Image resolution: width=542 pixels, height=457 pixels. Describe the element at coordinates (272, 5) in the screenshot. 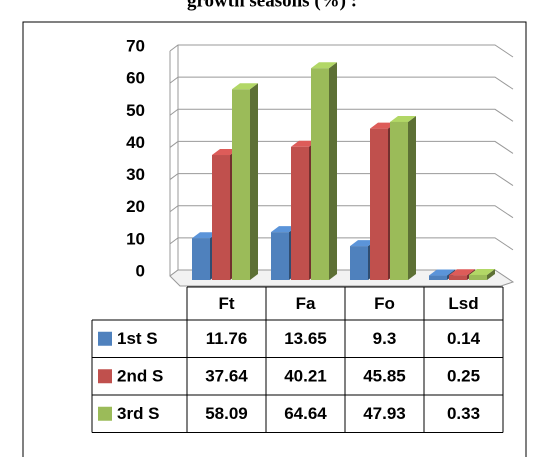

I see `chart-title: growth seasons (%) :` at that location.